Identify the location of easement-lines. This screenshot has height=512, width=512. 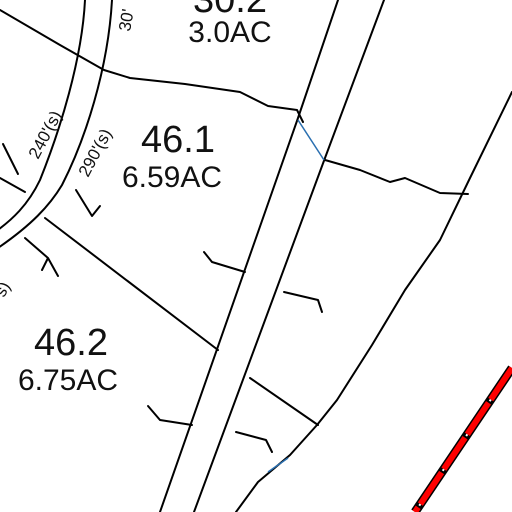
(296, 296).